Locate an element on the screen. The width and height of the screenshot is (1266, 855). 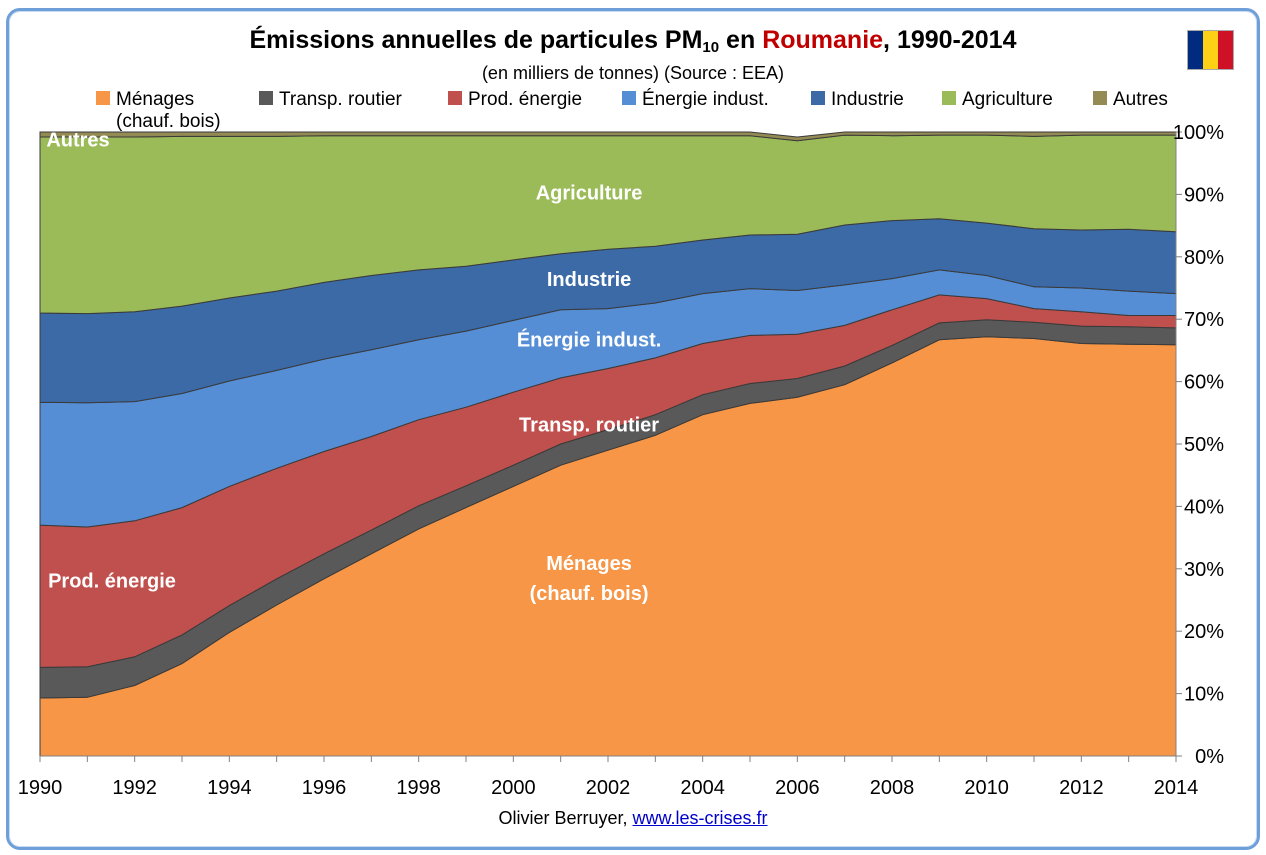
legend-swatch-transport is located at coordinates (266, 98).